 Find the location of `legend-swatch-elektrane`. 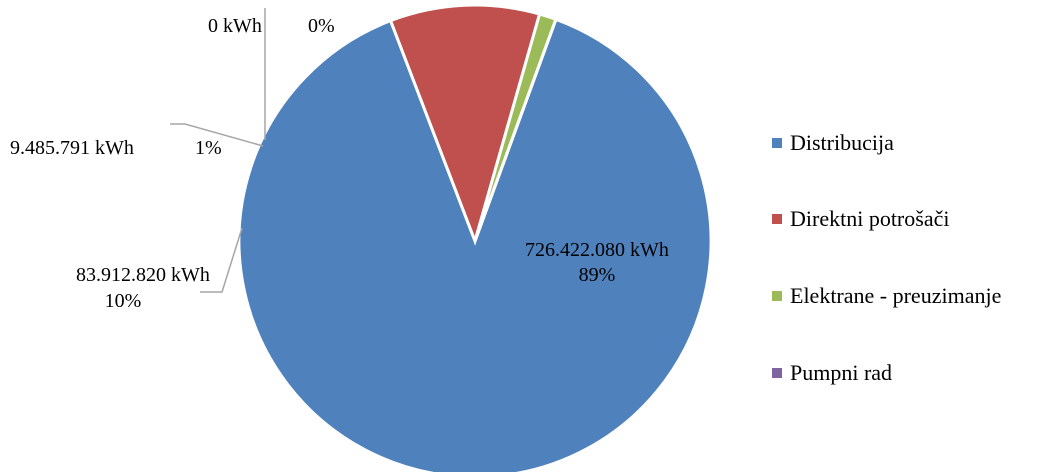

legend-swatch-elektrane is located at coordinates (777, 296).